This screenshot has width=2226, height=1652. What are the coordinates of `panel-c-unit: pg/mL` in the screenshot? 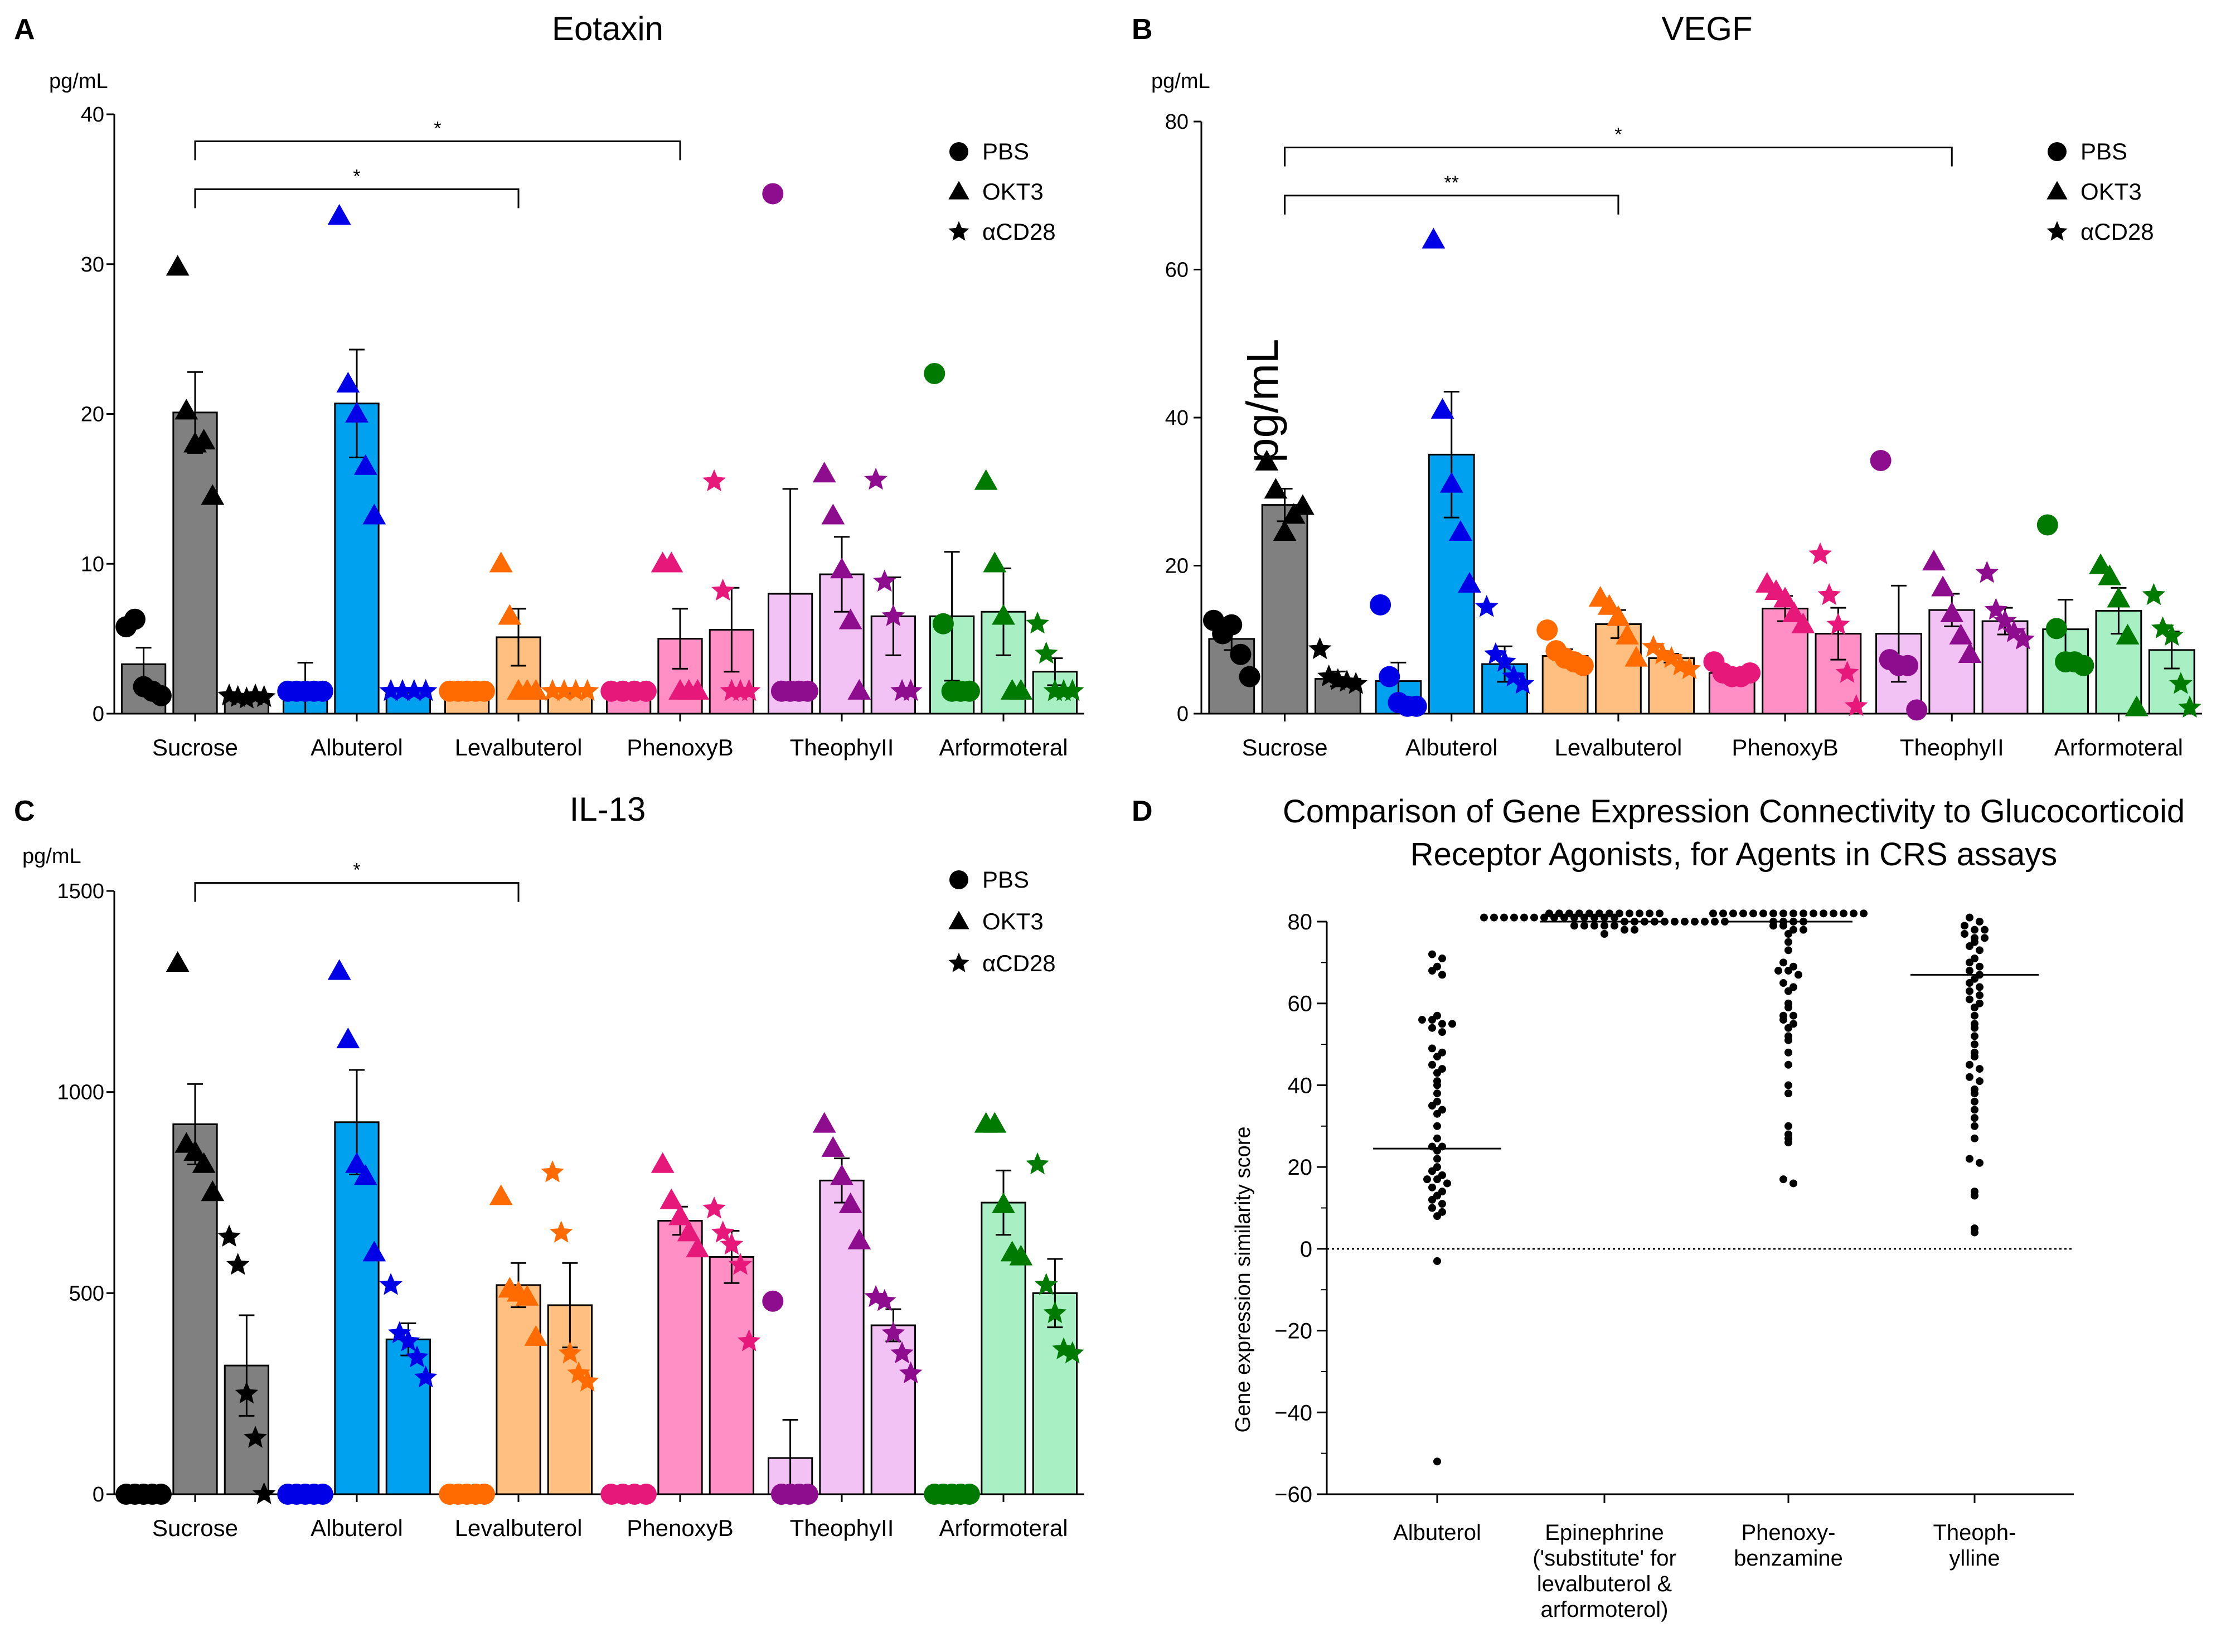 It's located at (51, 856).